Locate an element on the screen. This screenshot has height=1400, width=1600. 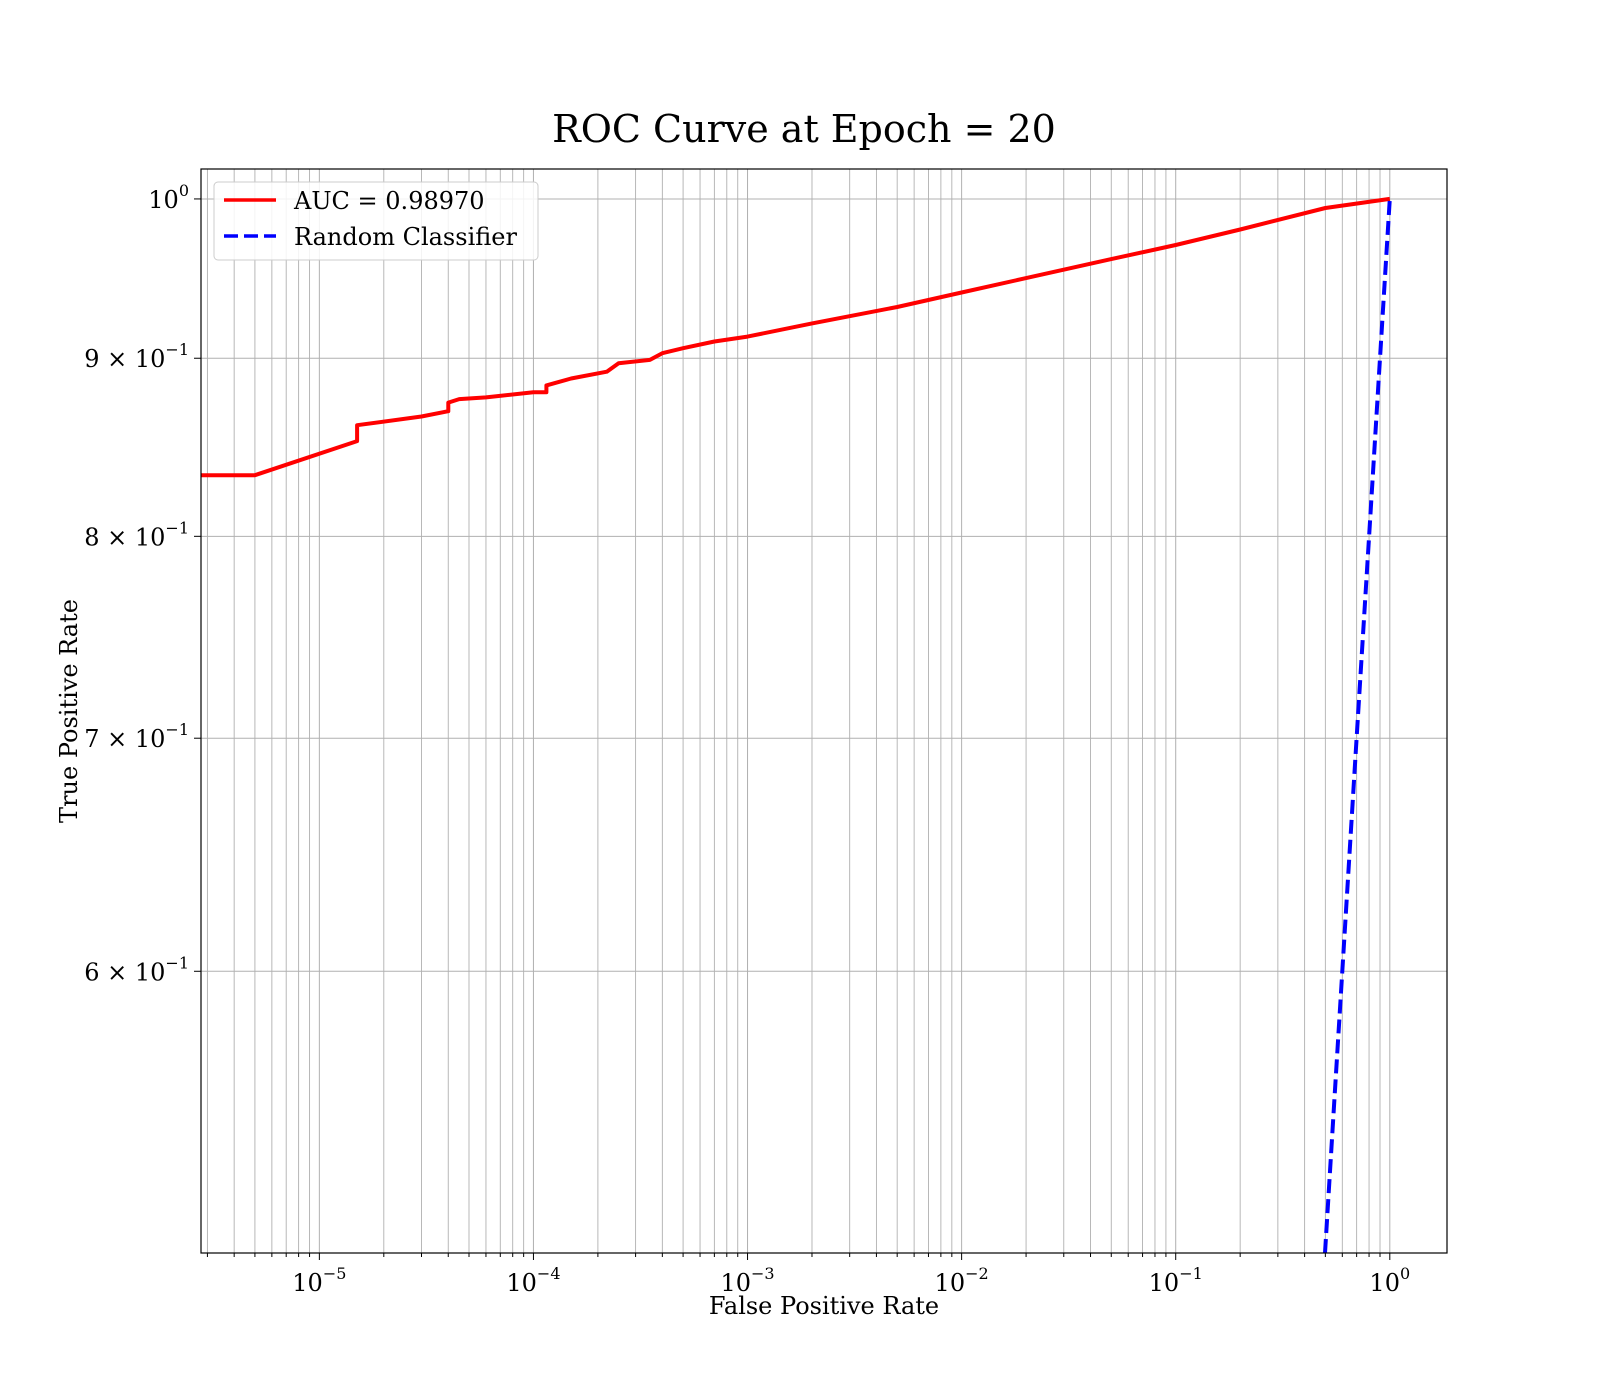
y-tick-label: 7 × 10⁻¹ is located at coordinates (136, 736).